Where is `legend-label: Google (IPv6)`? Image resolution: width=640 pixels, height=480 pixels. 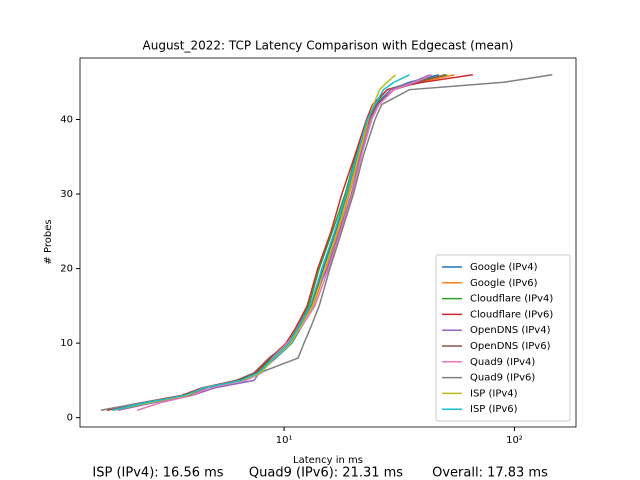 legend-label: Google (IPv6) is located at coordinates (504, 283).